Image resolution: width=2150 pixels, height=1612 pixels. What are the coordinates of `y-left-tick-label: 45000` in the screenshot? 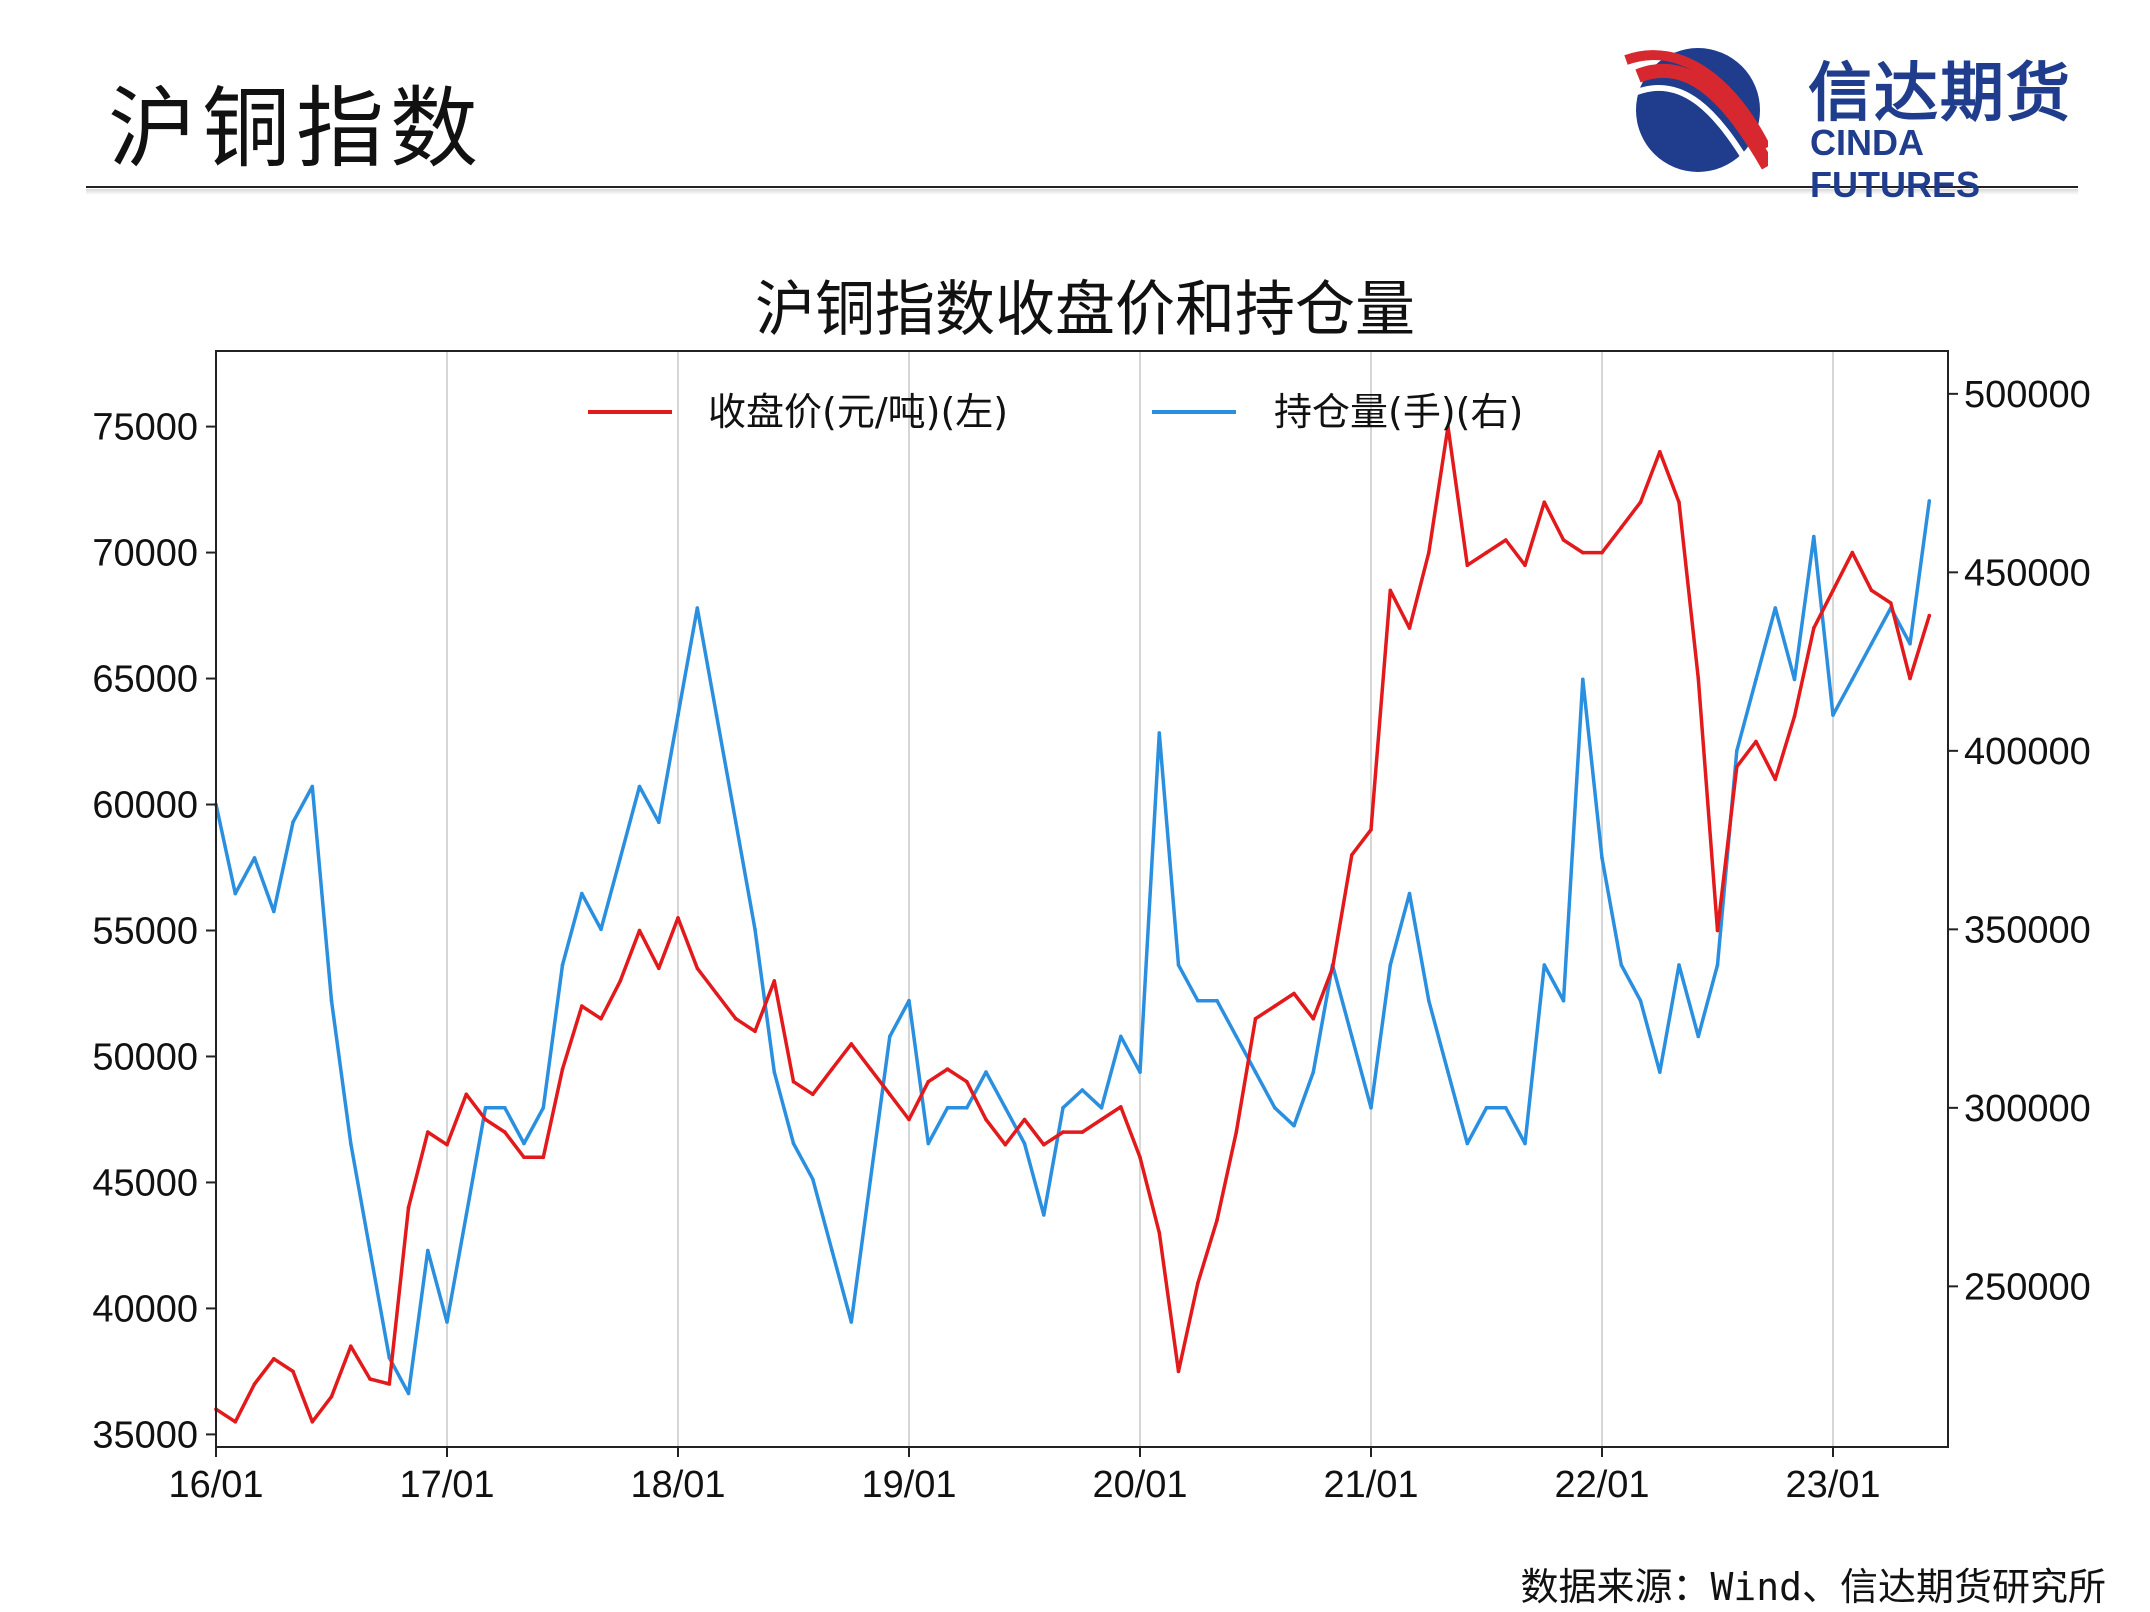 It's located at (145, 1183).